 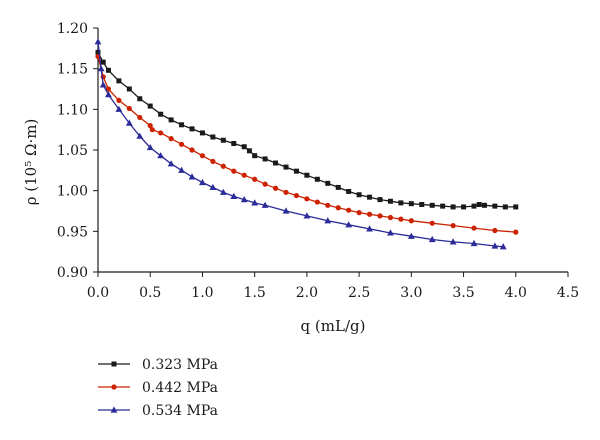 What do you see at coordinates (333, 326) in the screenshot?
I see `x-axis-title: q (mL/g)` at bounding box center [333, 326].